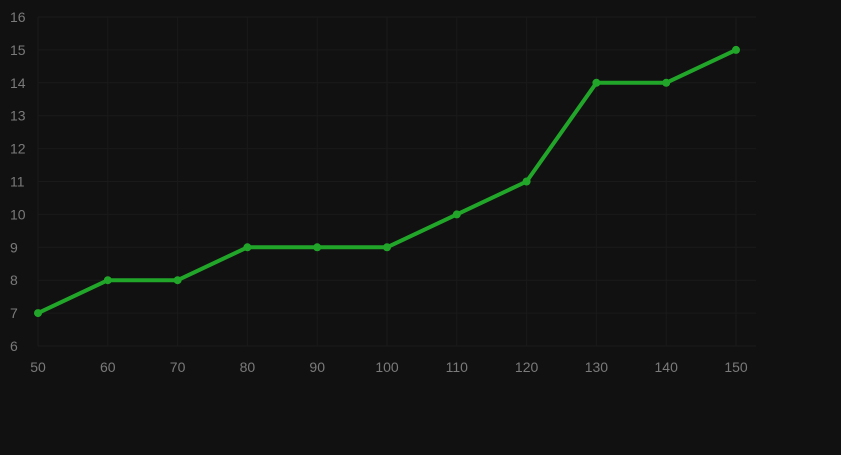 Image resolution: width=841 pixels, height=455 pixels. I want to click on y-tick-label: 6, so click(14, 346).